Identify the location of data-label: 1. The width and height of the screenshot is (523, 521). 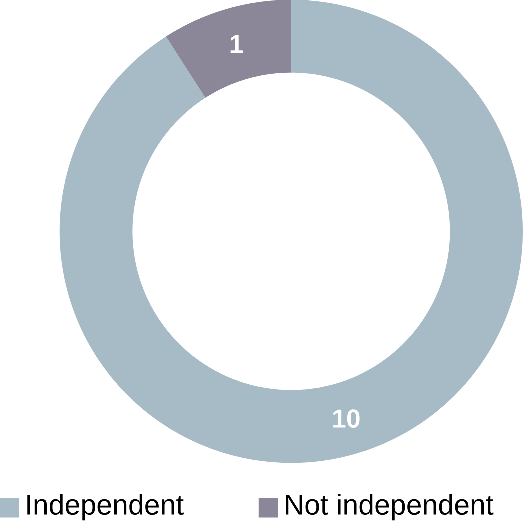
(236, 45).